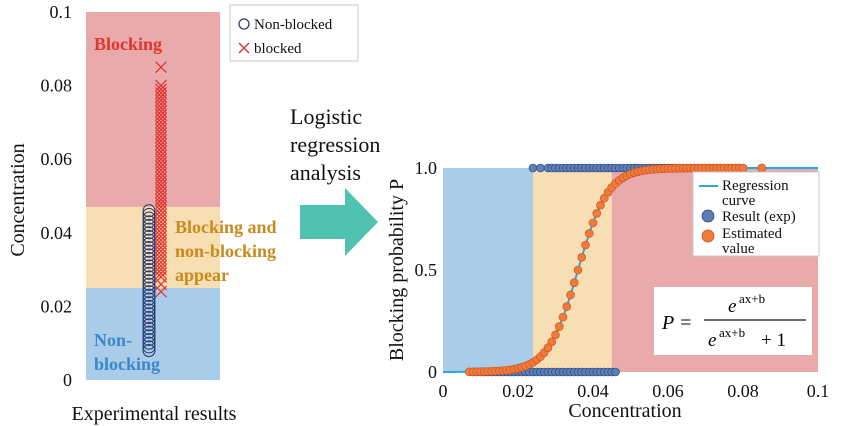 This screenshot has height=426, width=845. I want to click on legend-circle-marker, so click(244, 24).